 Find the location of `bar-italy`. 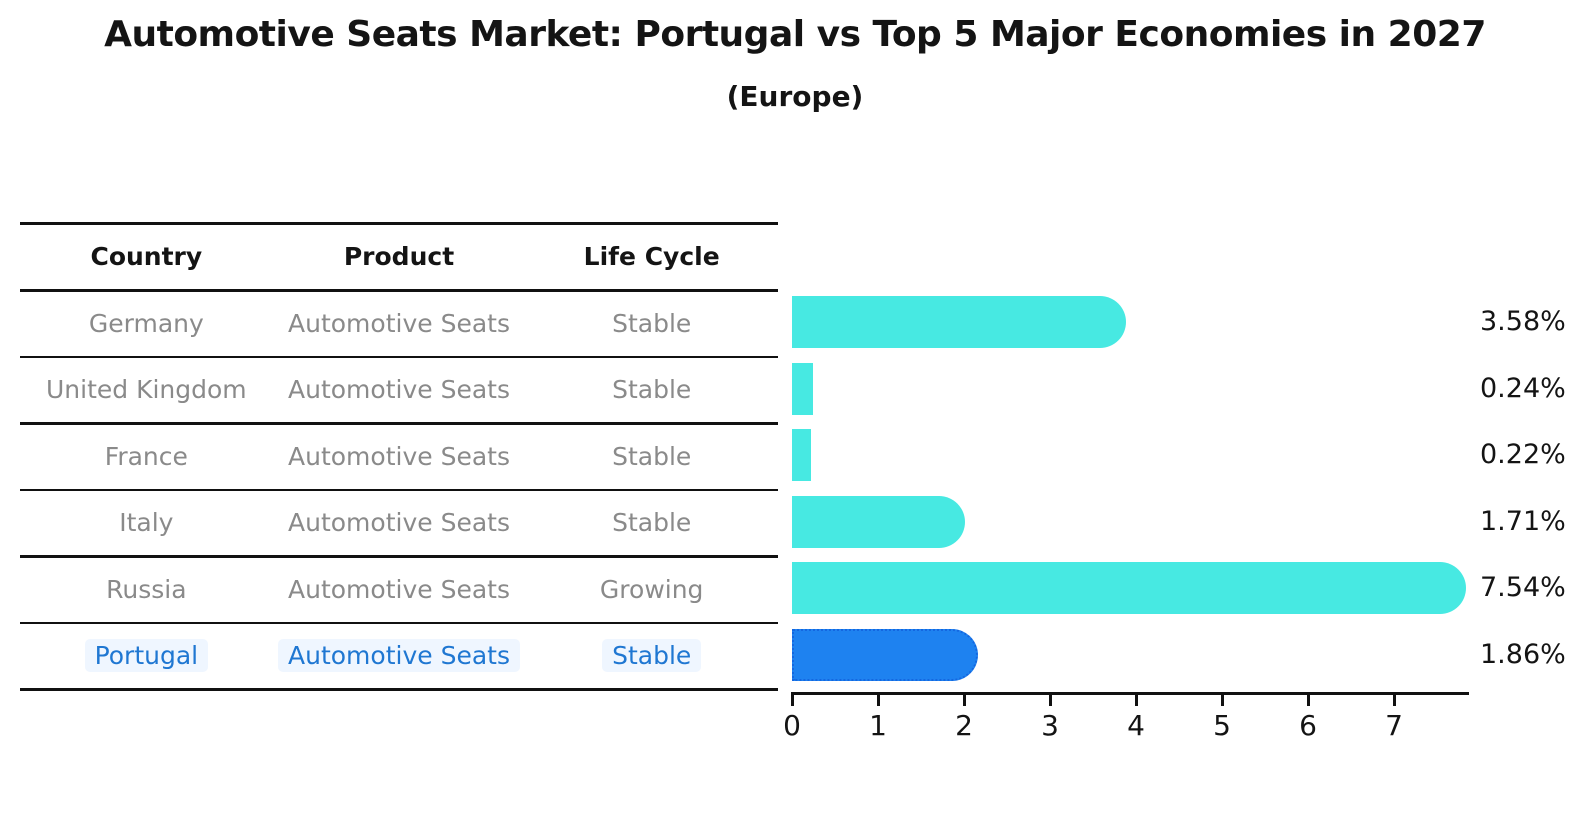

bar-italy is located at coordinates (879, 521).